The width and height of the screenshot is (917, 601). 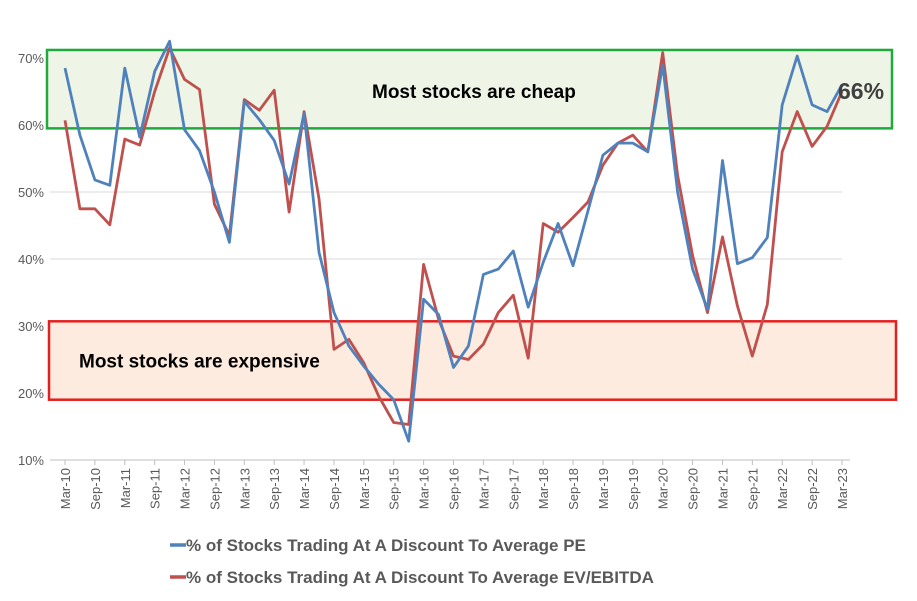 I want to click on x-tick-label: Sep-13, so click(x=274, y=489).